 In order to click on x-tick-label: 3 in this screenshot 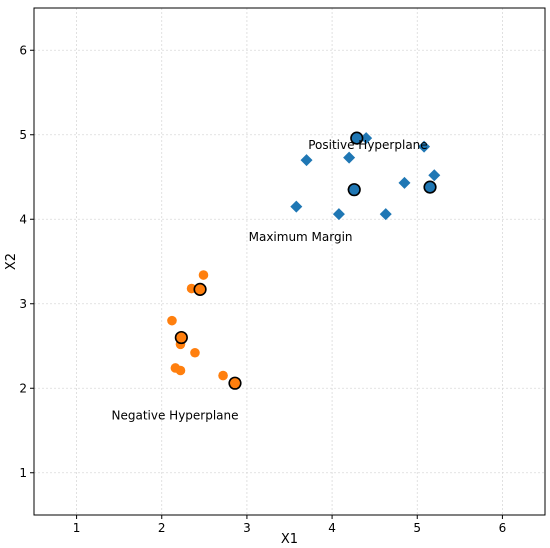, I will do `click(247, 528)`.